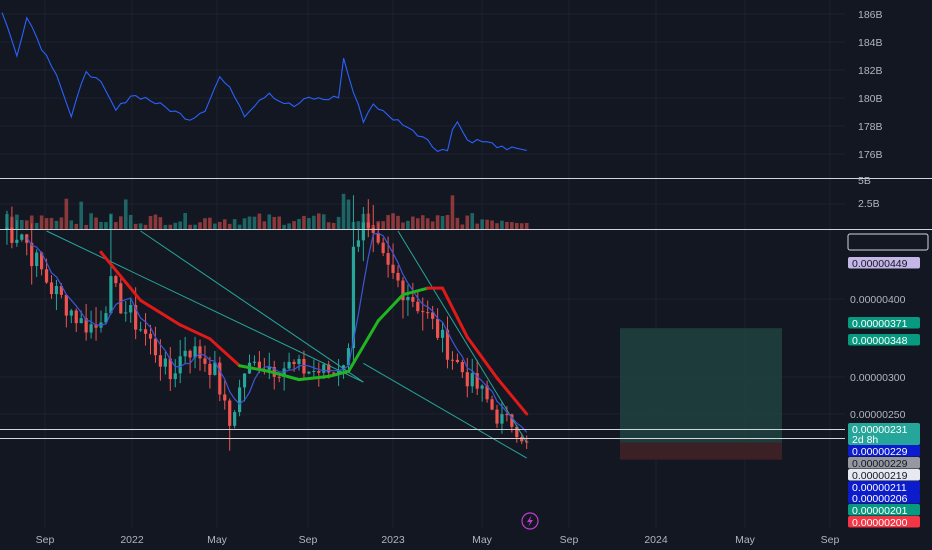 The width and height of the screenshot is (932, 550). What do you see at coordinates (701, 385) in the screenshot?
I see `target-zone` at bounding box center [701, 385].